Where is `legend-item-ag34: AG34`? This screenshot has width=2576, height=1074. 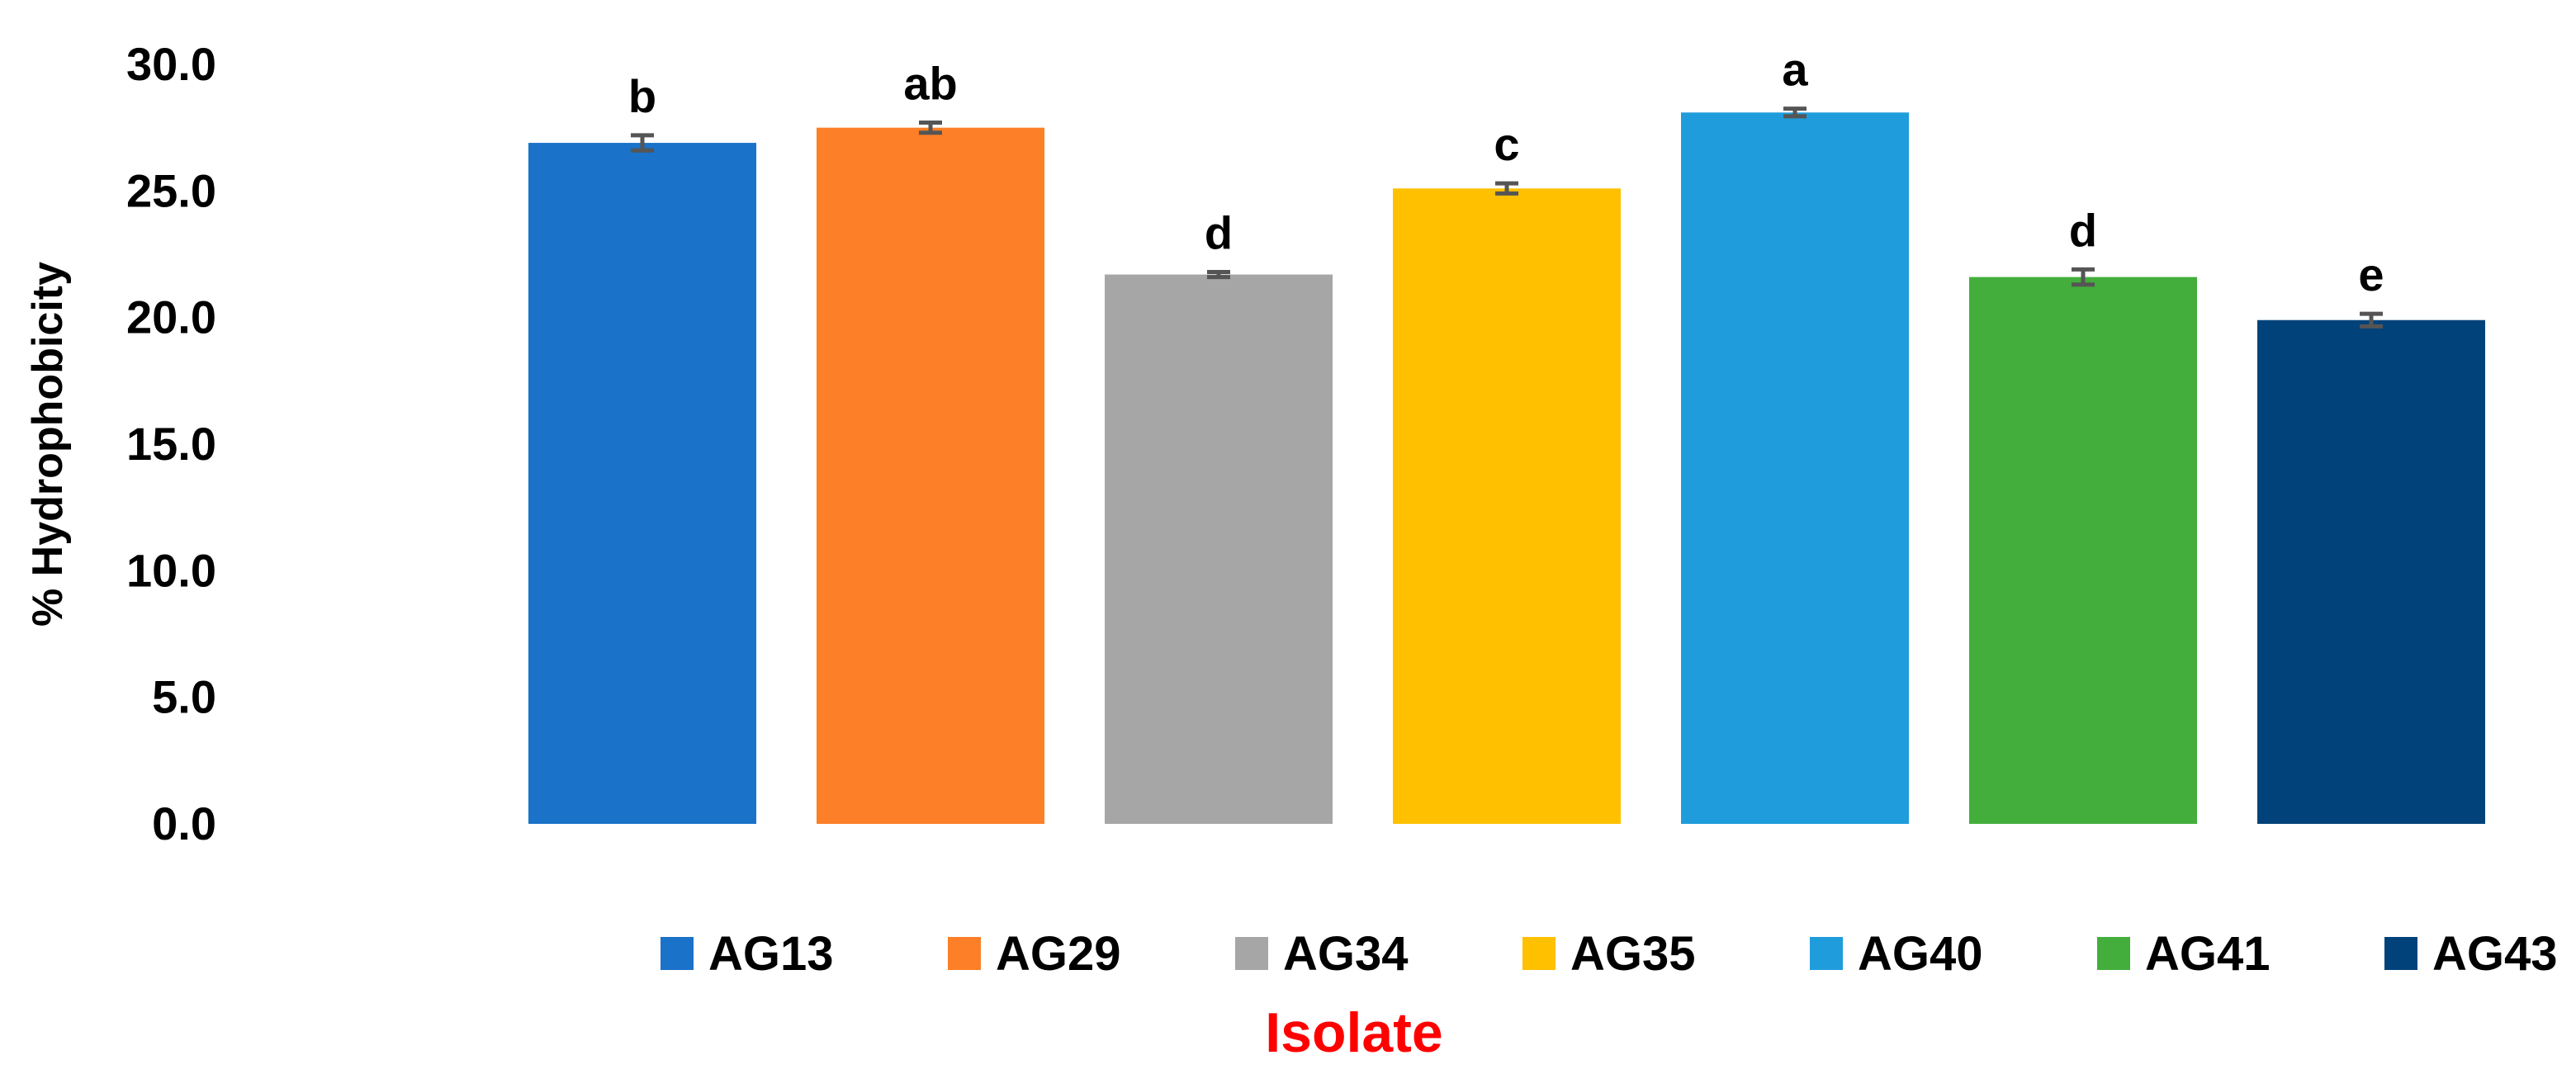 legend-item-ag34: AG34 is located at coordinates (1322, 954).